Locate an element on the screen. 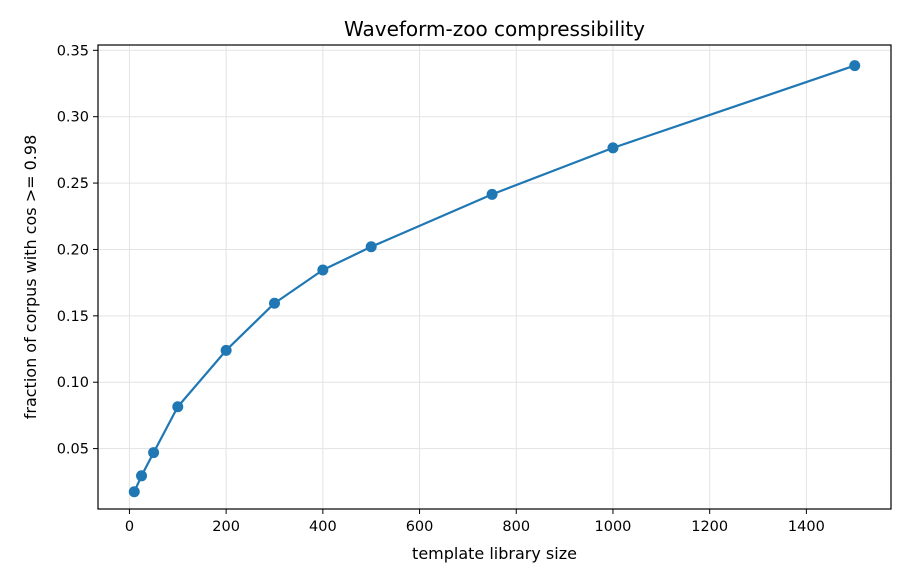  chart-title: Waveform-zoo compressibility is located at coordinates (494, 29).